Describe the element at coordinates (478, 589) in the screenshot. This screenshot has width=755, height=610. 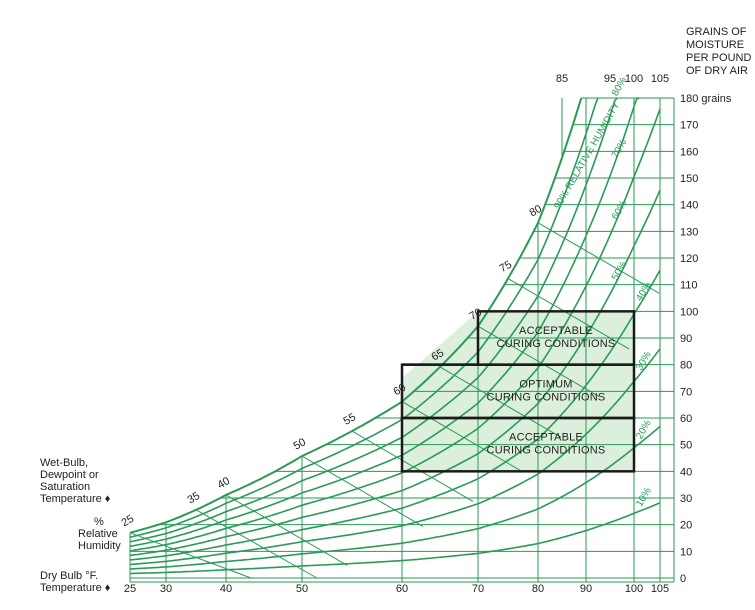
I see `x-tick-label: 70` at that location.